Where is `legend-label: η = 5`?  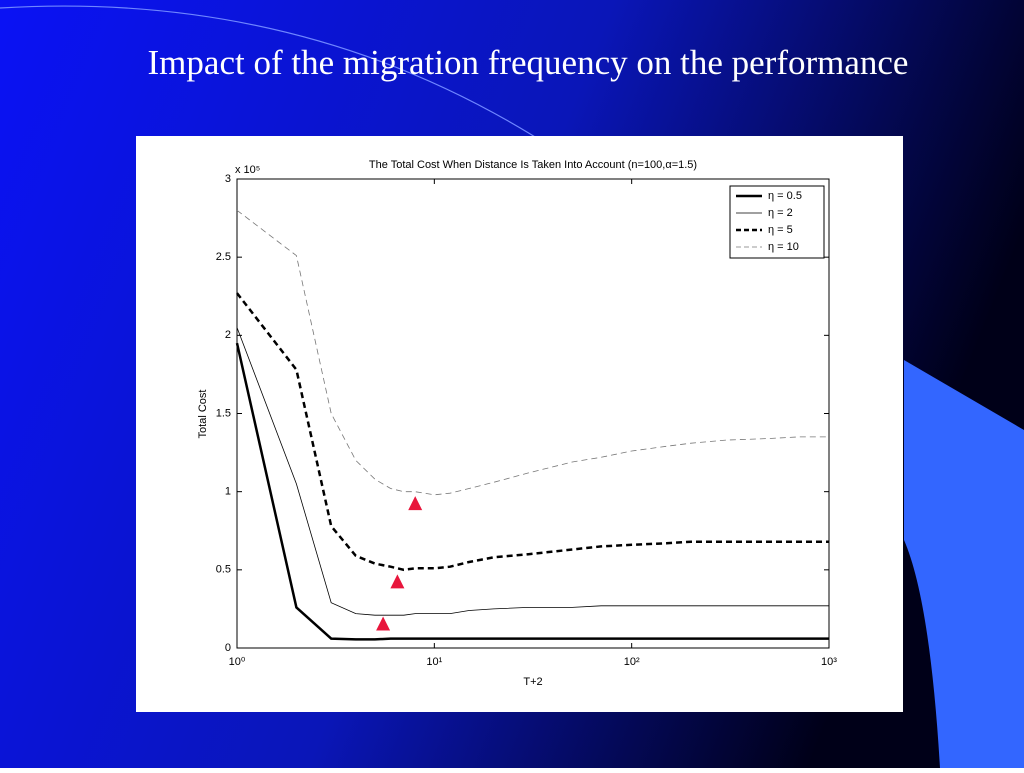 legend-label: η = 5 is located at coordinates (780, 230).